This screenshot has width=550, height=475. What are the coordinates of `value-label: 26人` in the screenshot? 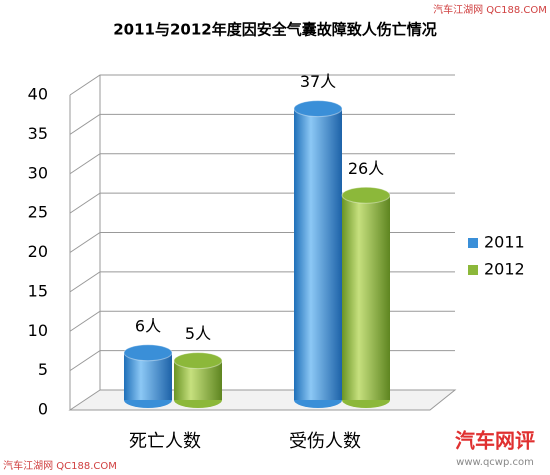 It's located at (366, 168).